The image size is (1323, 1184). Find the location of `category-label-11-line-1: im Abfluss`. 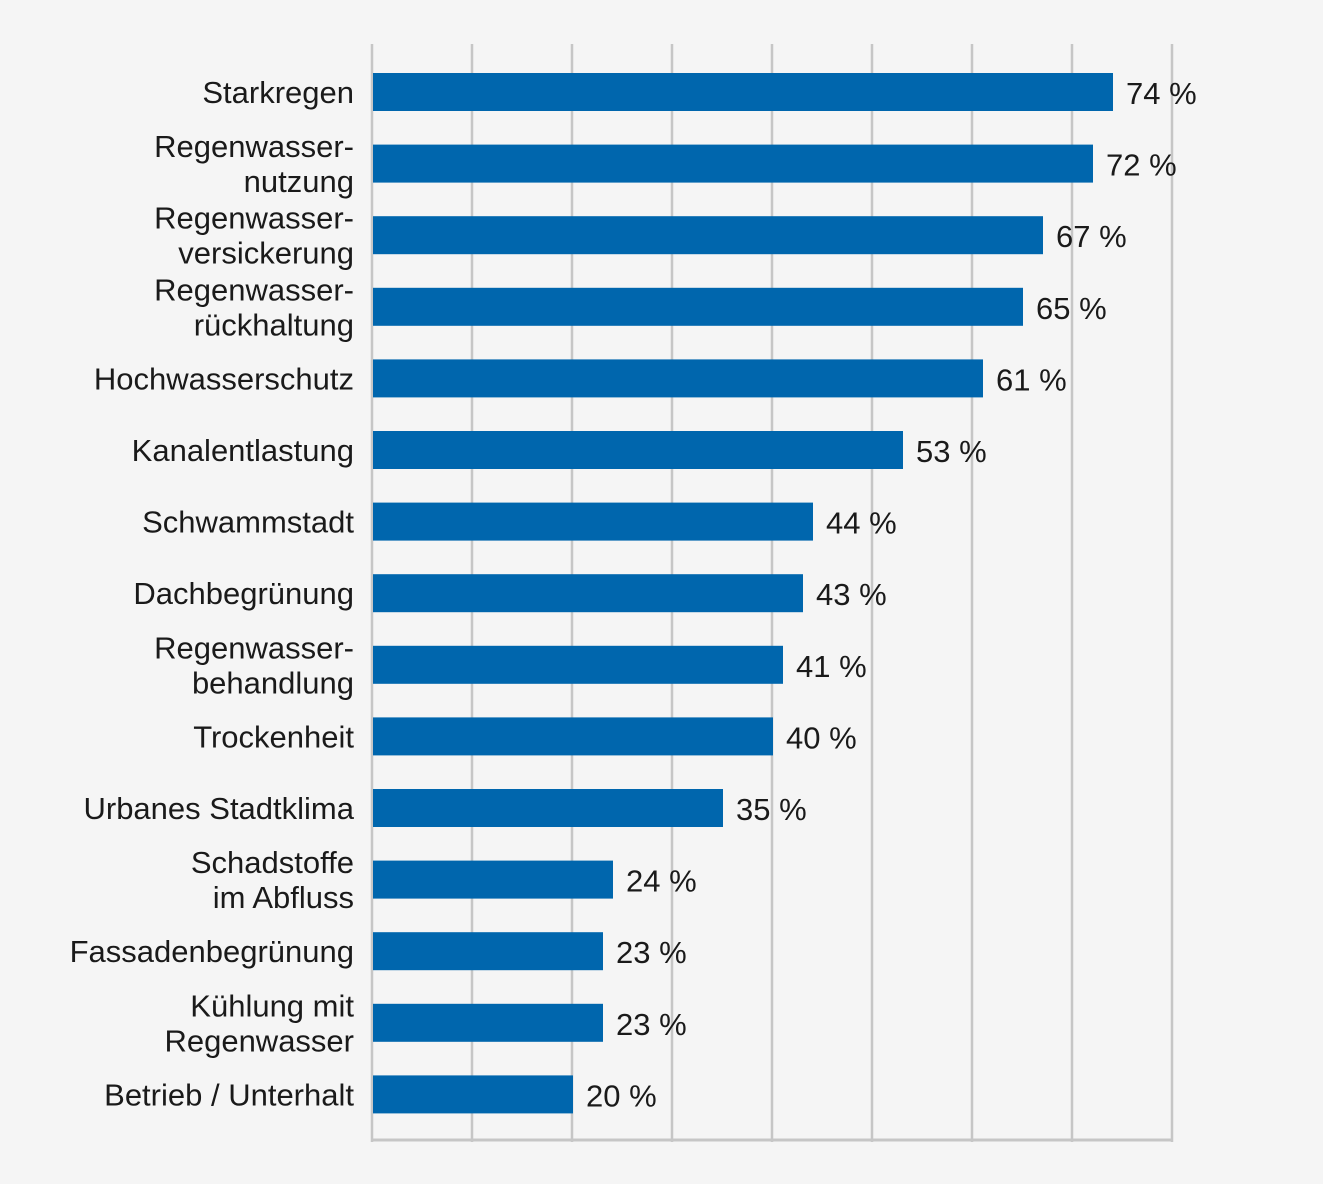

category-label-11-line-1: im Abfluss is located at coordinates (283, 897).